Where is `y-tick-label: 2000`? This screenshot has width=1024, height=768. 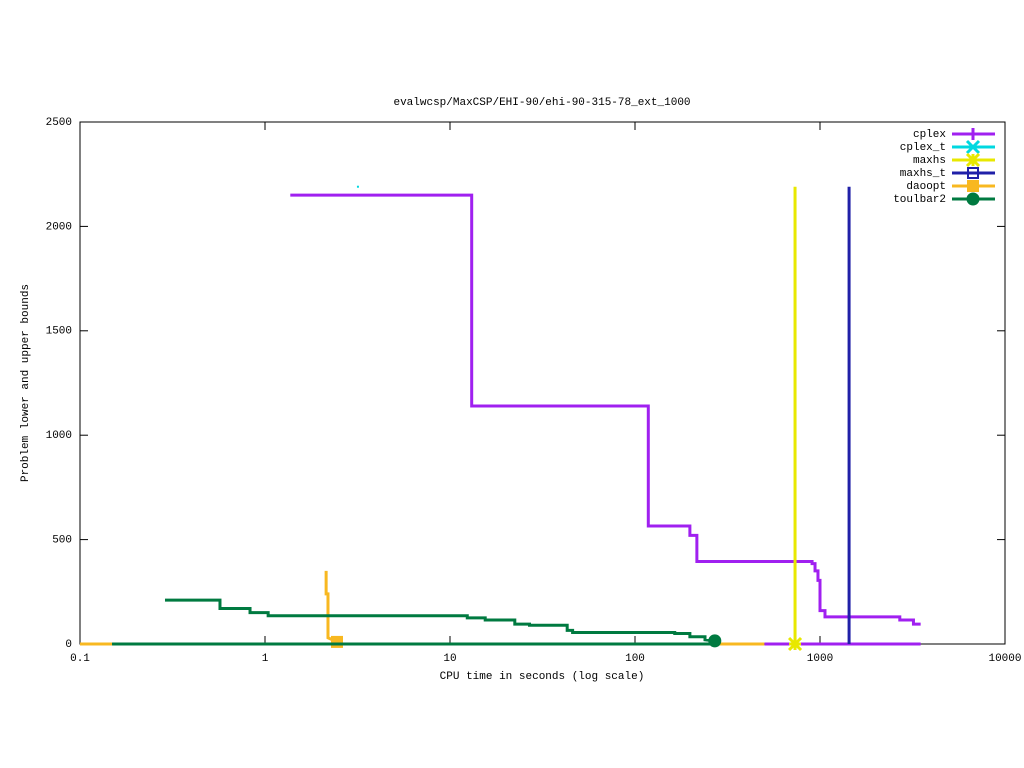
y-tick-label: 2000 is located at coordinates (59, 227).